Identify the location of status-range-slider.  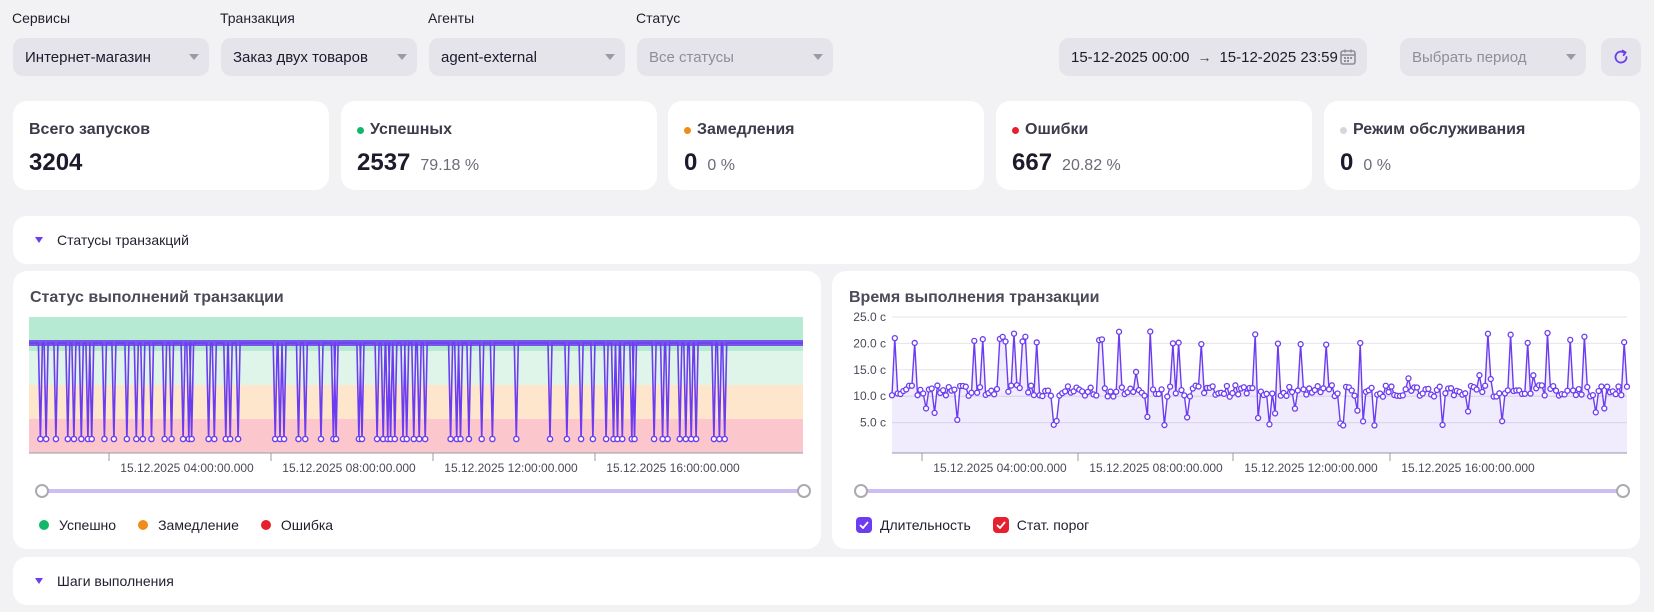
(423, 491).